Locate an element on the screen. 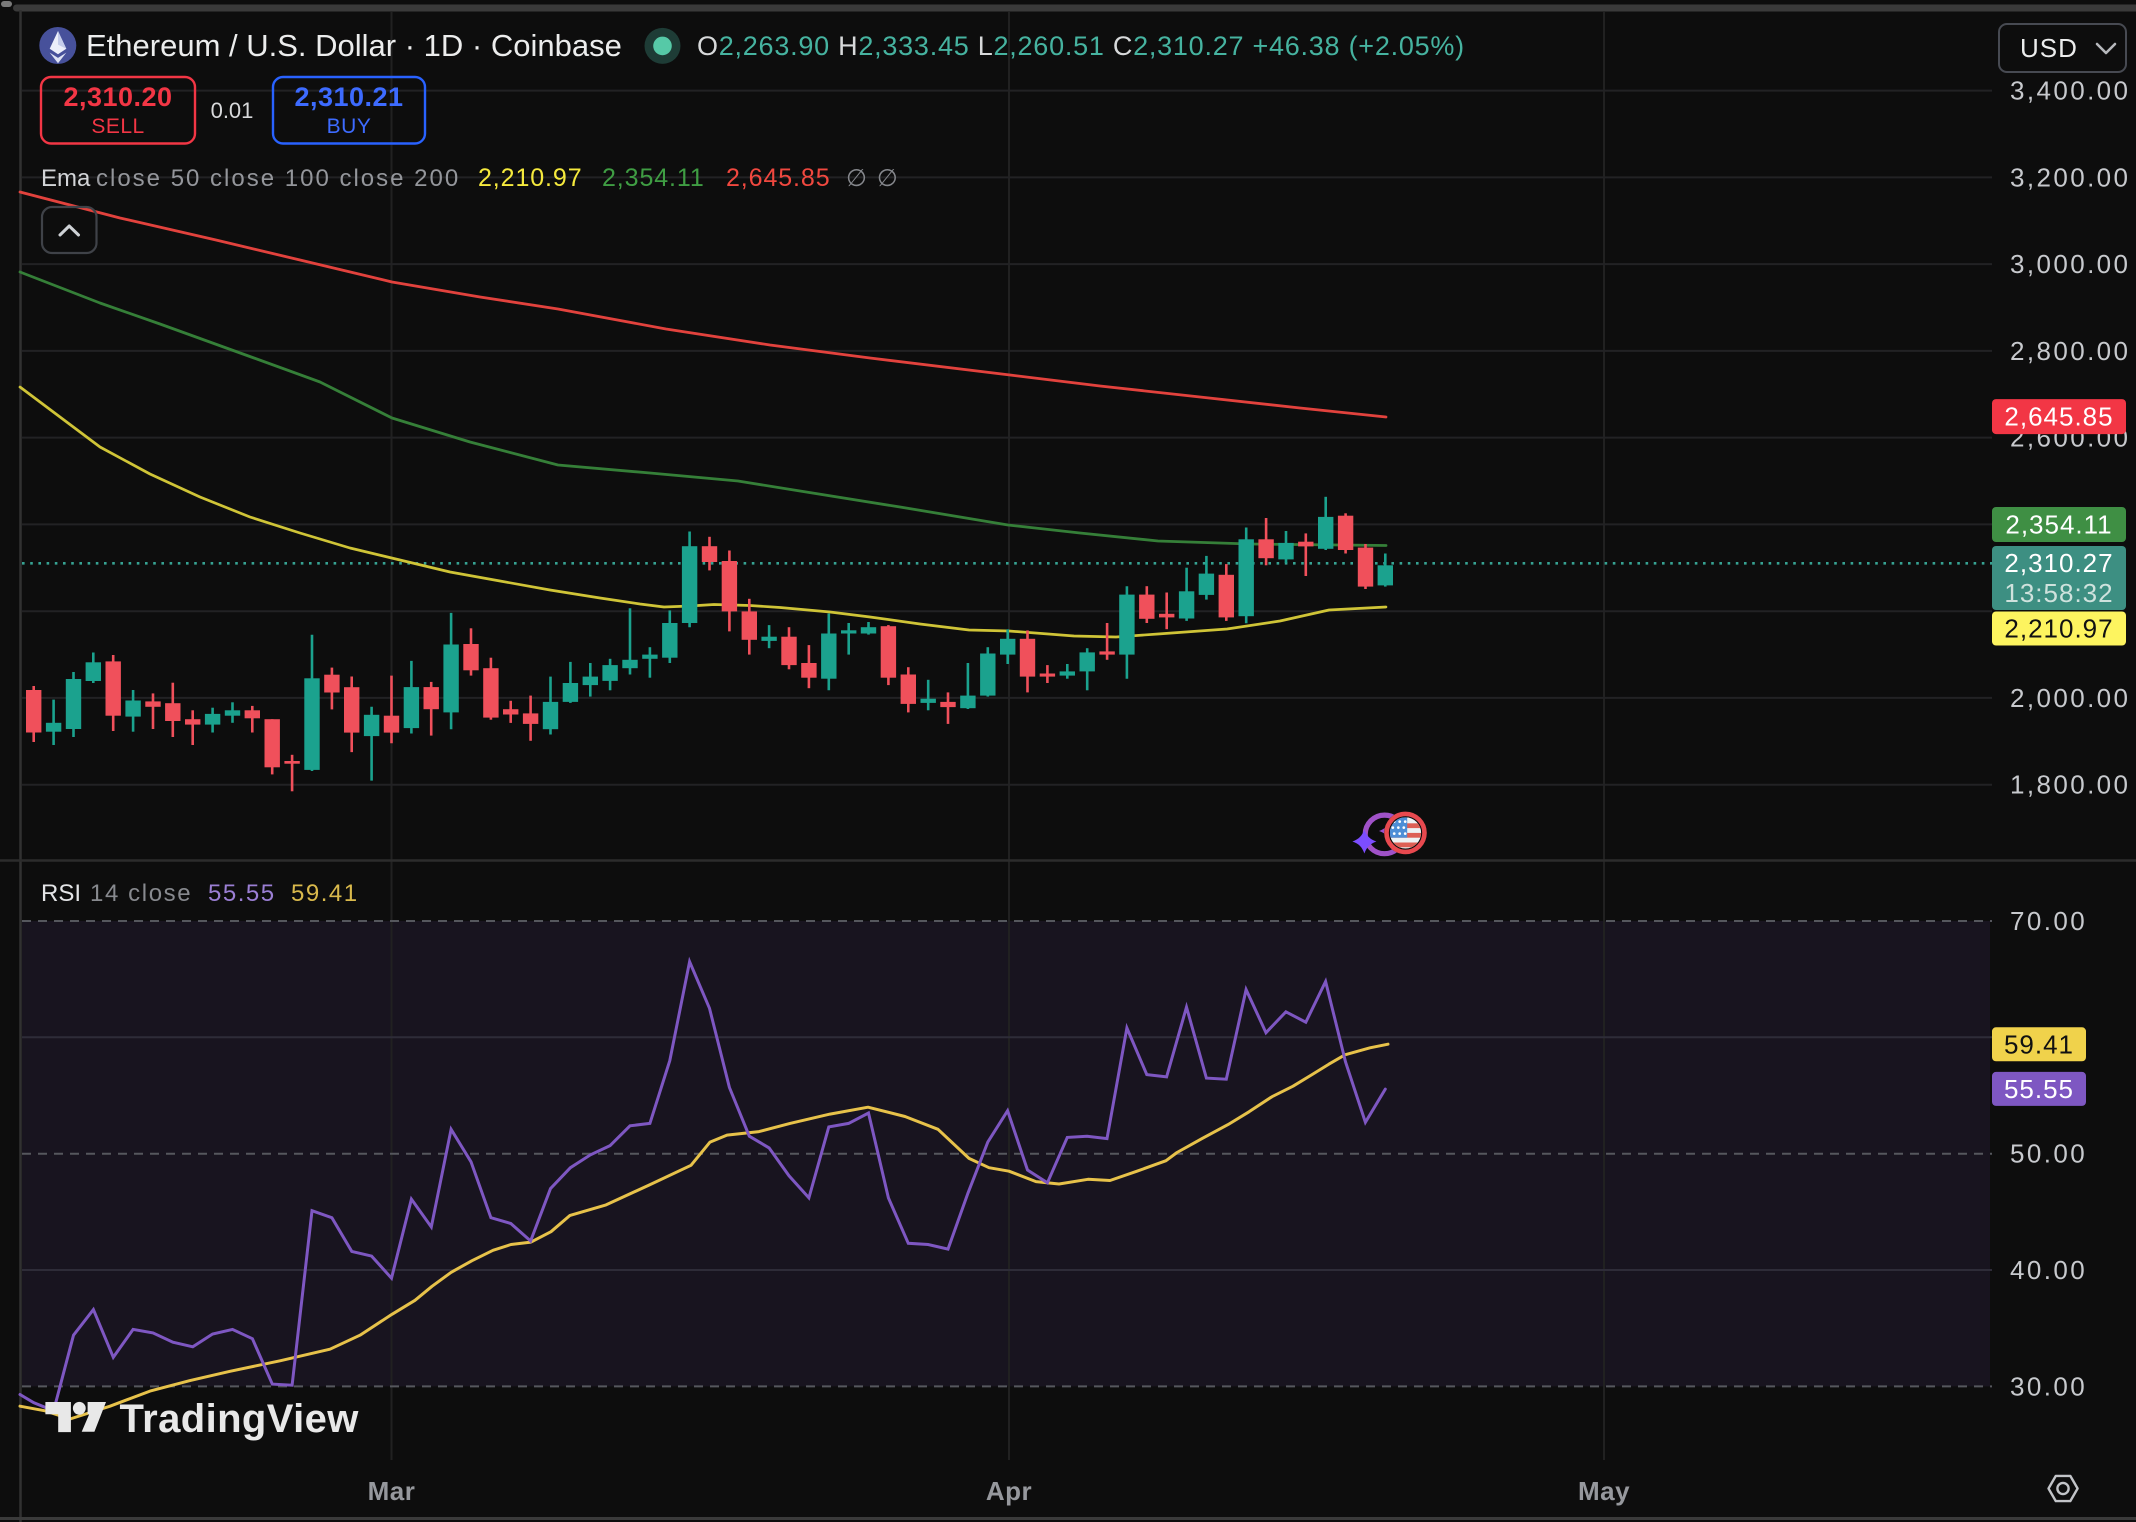 This screenshot has height=1522, width=2136. svg-text: 40.00 is located at coordinates (2048, 1270).